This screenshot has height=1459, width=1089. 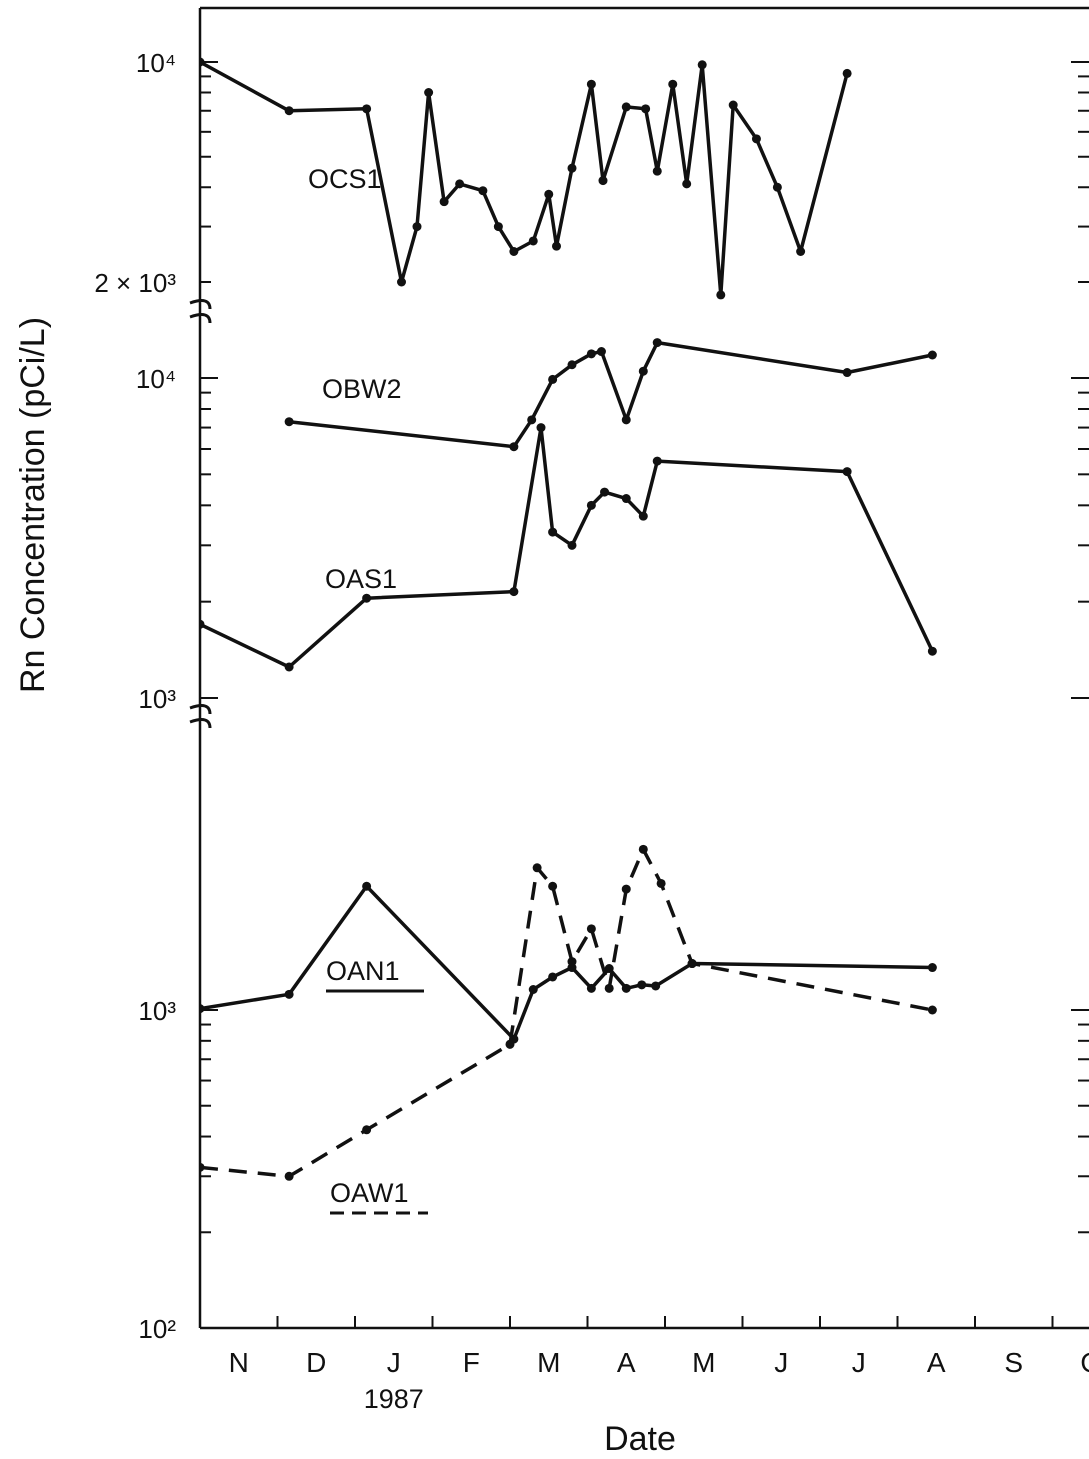 What do you see at coordinates (471, 1362) in the screenshot?
I see `x-tick-label: F` at bounding box center [471, 1362].